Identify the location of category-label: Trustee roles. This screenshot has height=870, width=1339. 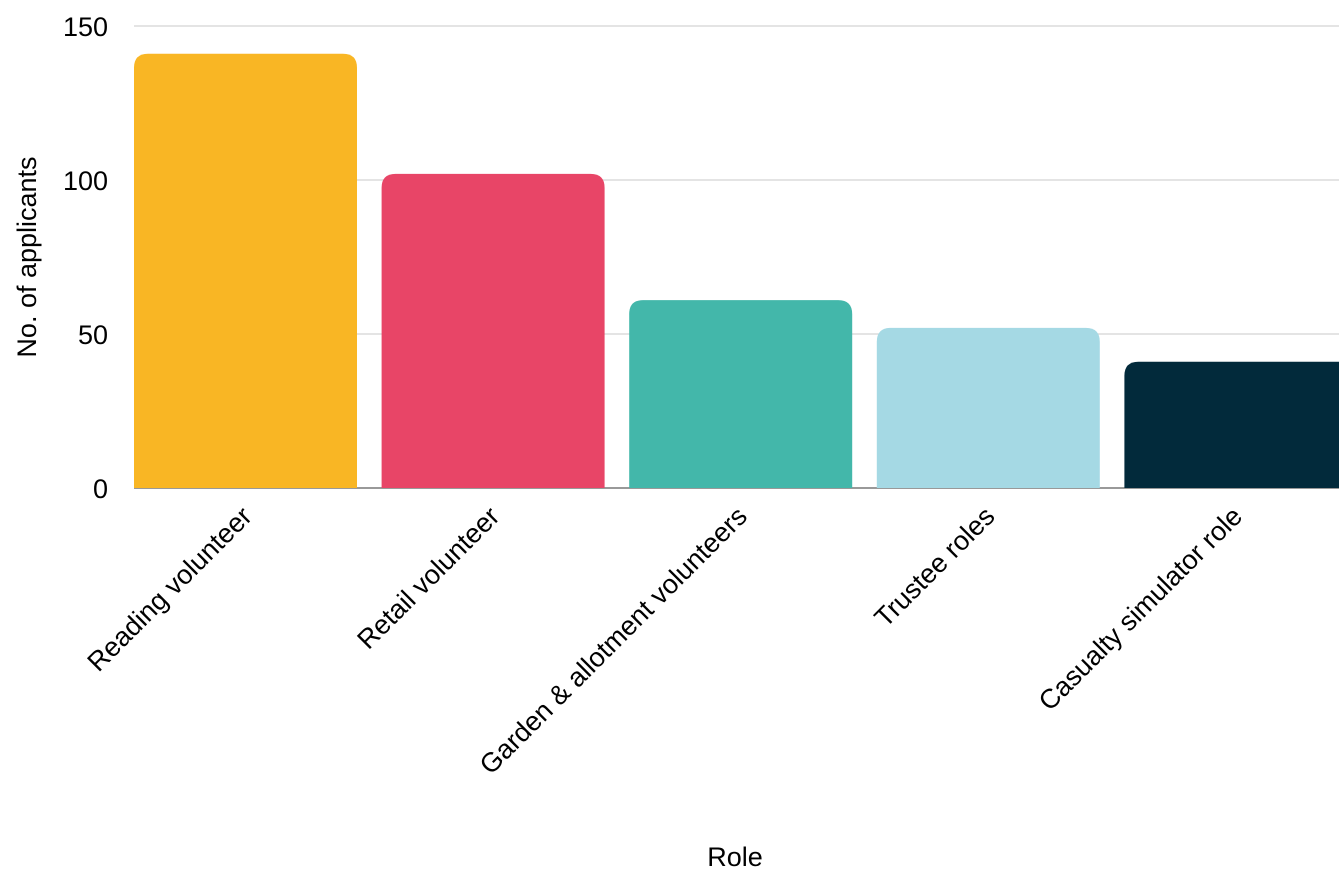
(935, 567).